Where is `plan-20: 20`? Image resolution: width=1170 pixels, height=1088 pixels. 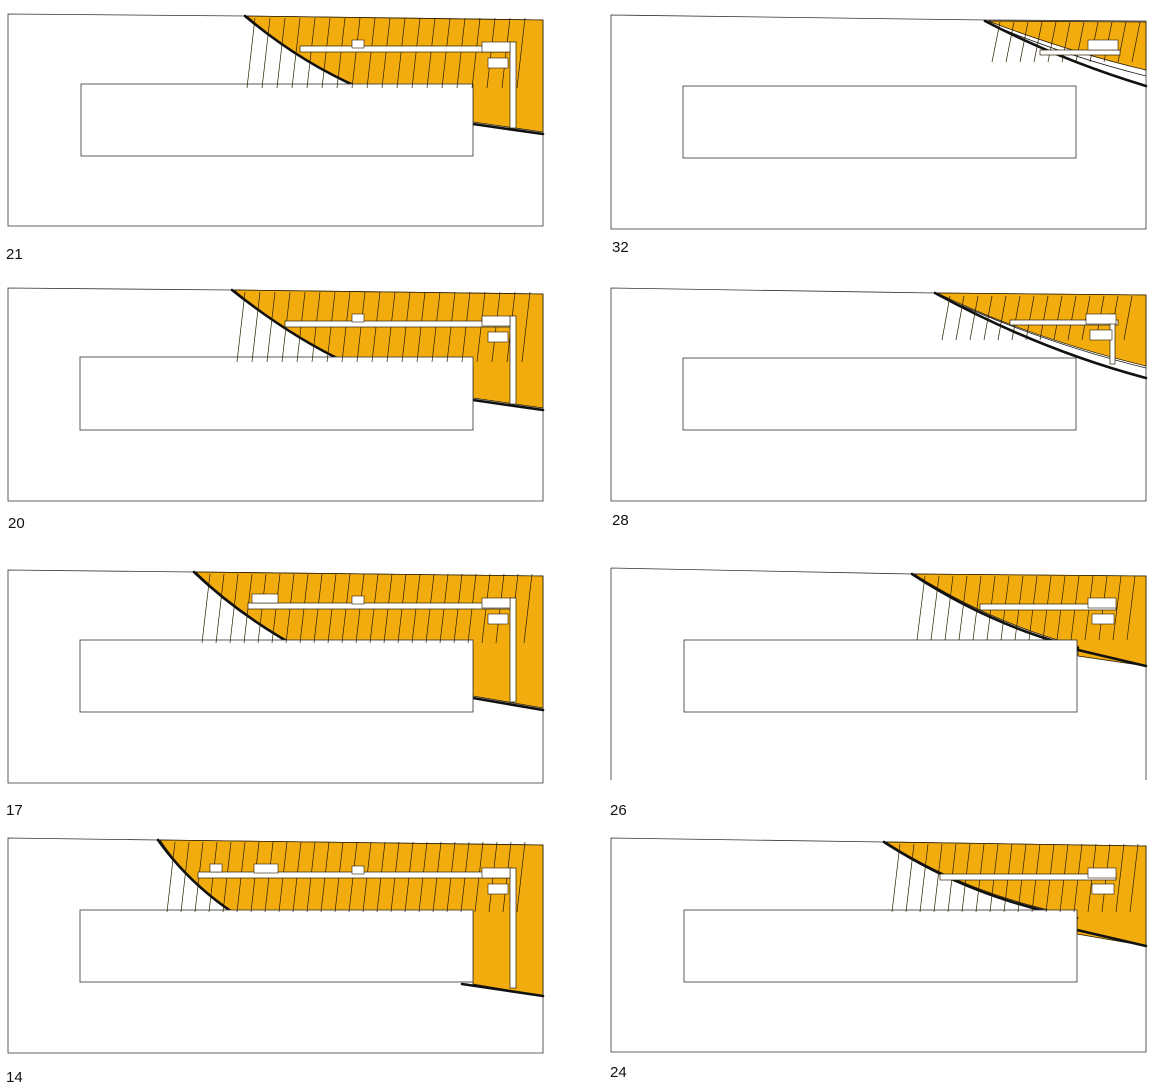 plan-20: 20 is located at coordinates (276, 409).